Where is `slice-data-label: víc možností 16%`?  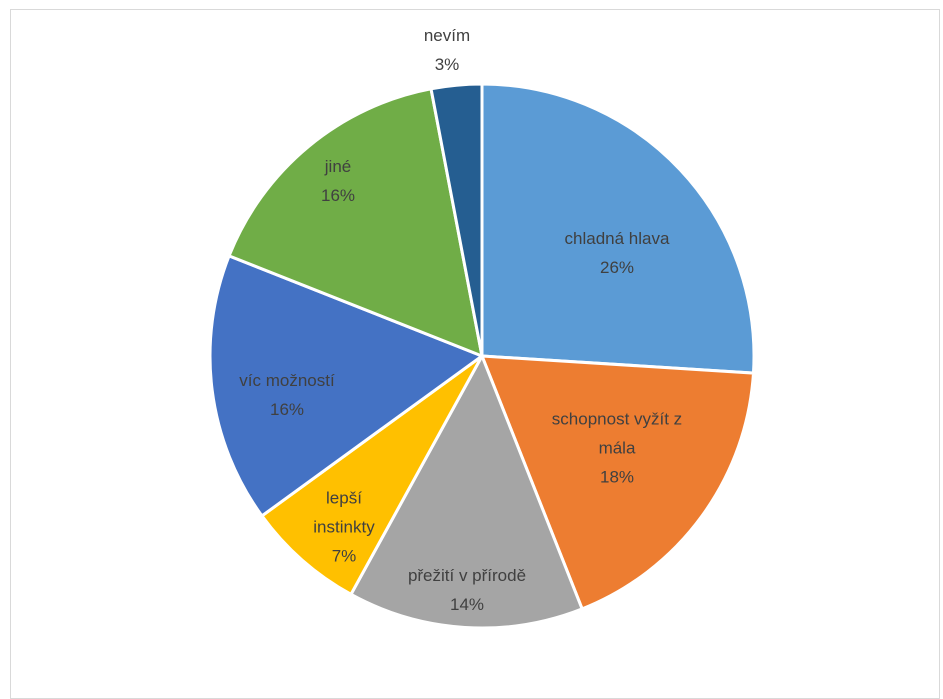 slice-data-label: víc možností 16% is located at coordinates (287, 395).